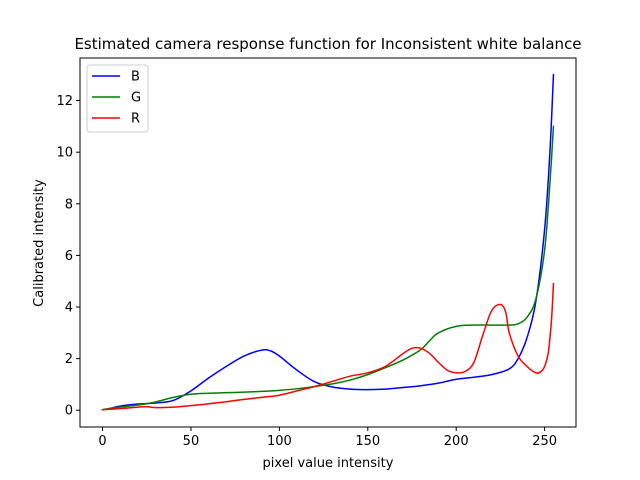  Describe the element at coordinates (544, 441) in the screenshot. I see `x-tick-label: 250` at that location.